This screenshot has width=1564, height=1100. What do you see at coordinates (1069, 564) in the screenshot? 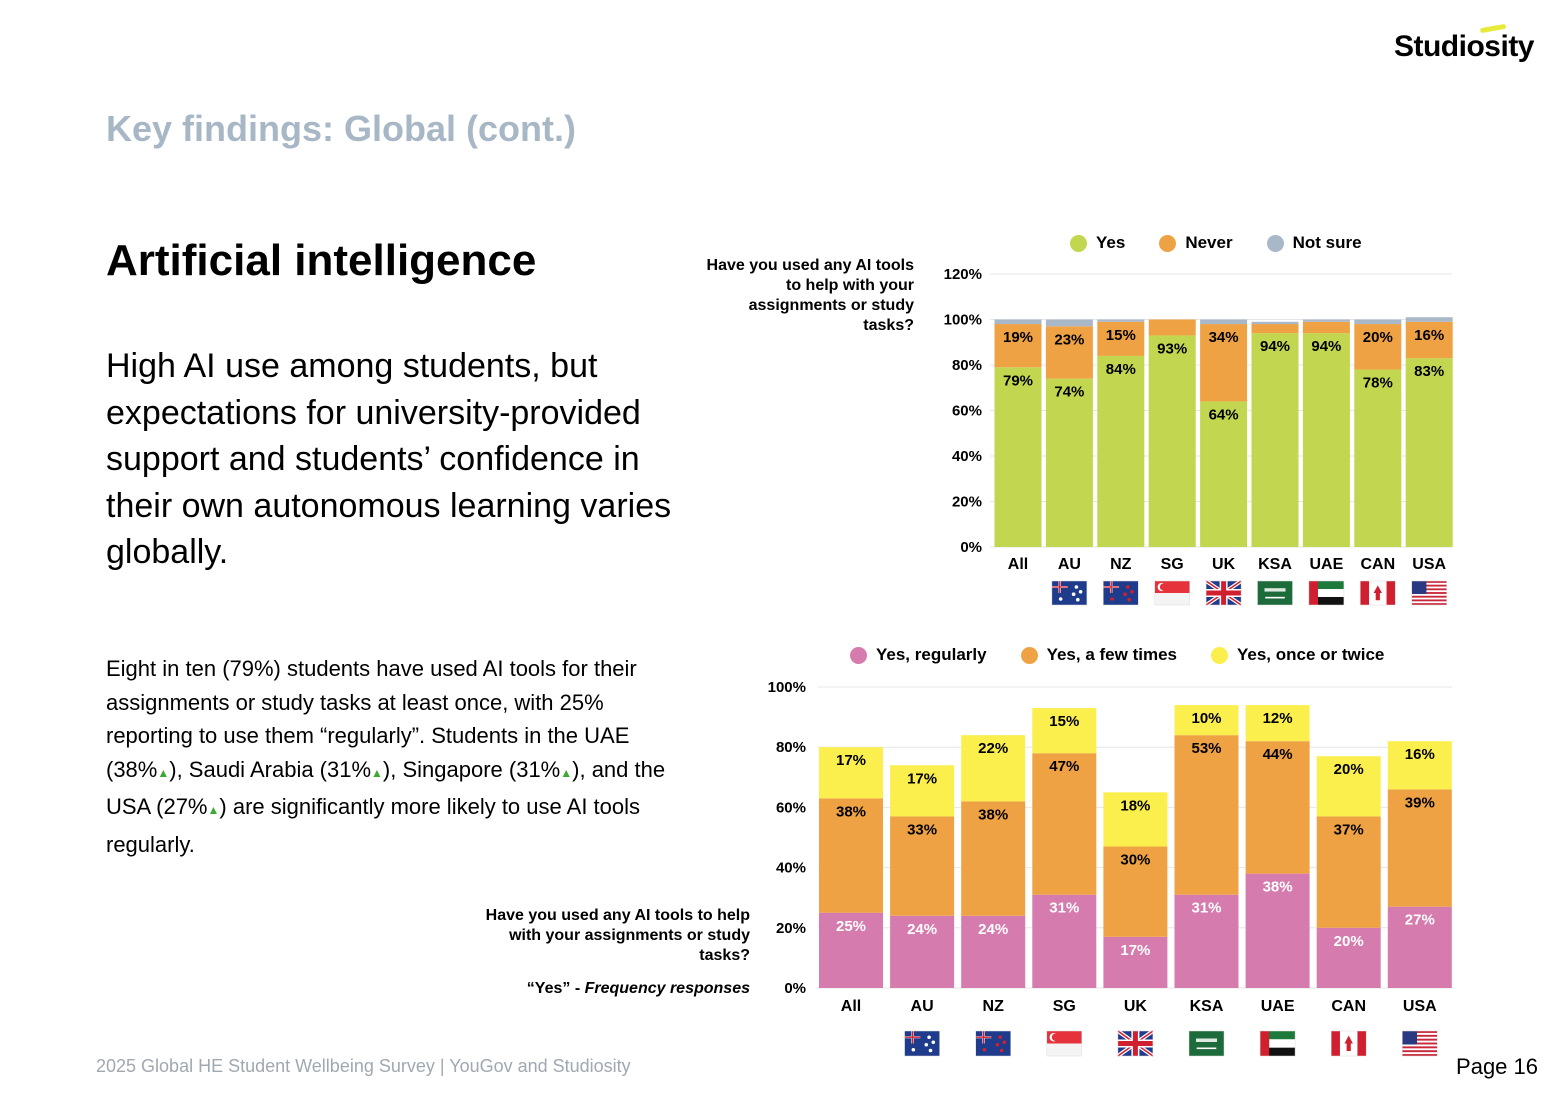
I see `x-tick-label: AU` at bounding box center [1069, 564].